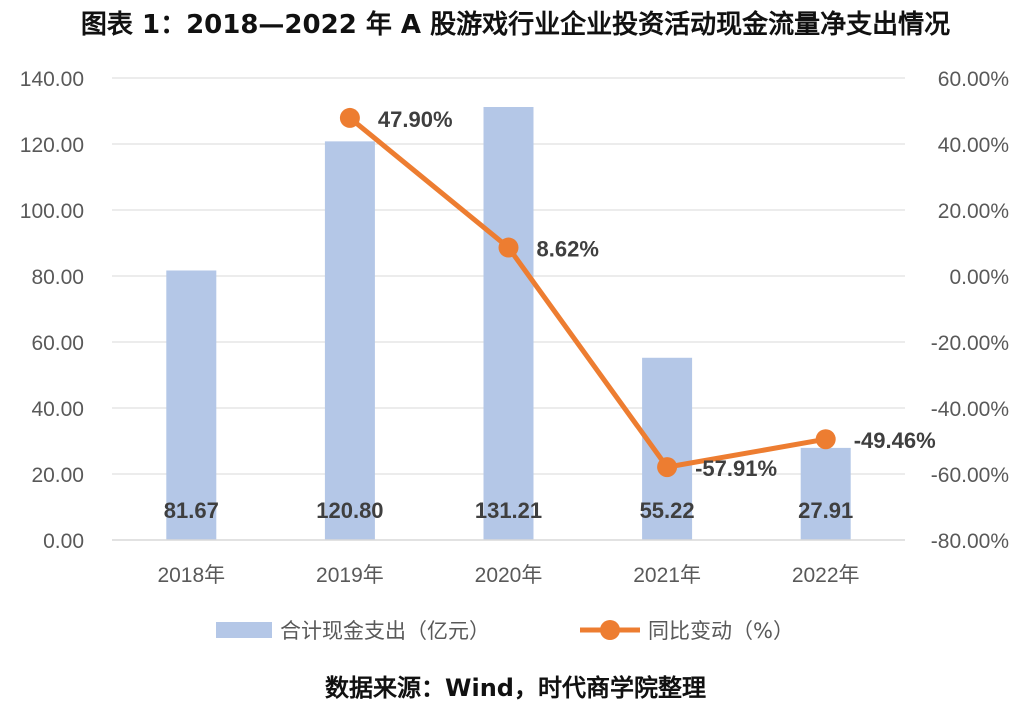 The image size is (1031, 714). Describe the element at coordinates (973, 211) in the screenshot. I see `right-tick-label: 20.00%` at that location.